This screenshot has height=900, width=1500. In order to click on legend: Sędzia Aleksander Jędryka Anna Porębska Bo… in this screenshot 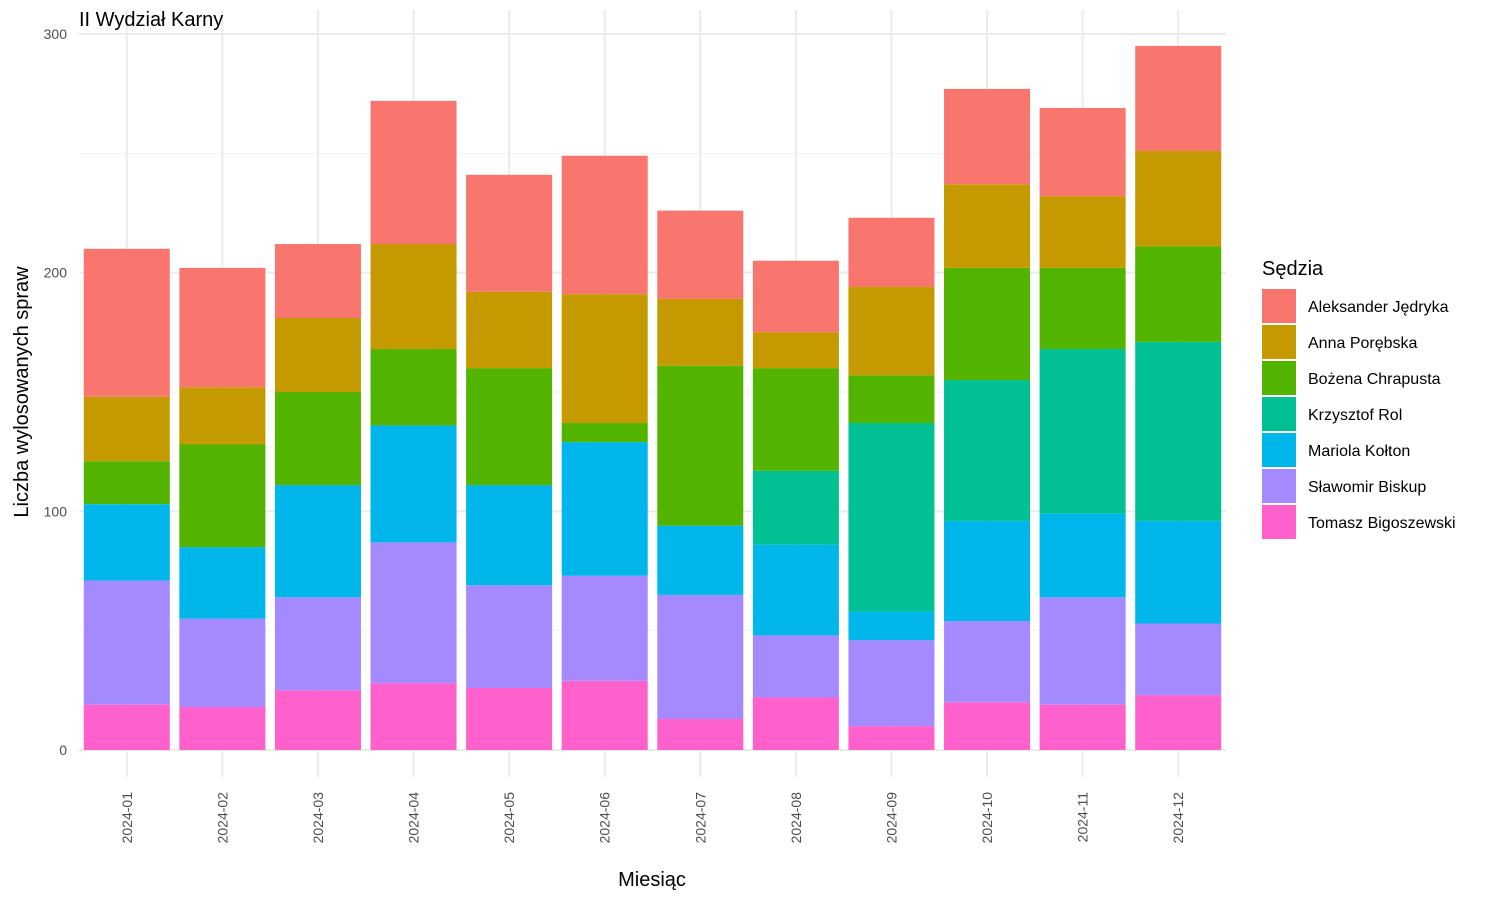, I will do `click(1359, 398)`.